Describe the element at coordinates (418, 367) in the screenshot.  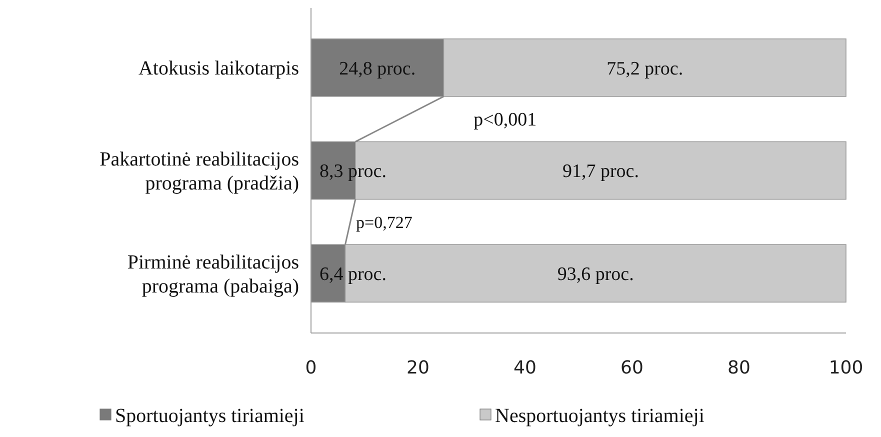
I see `x-tick-label: 20` at that location.